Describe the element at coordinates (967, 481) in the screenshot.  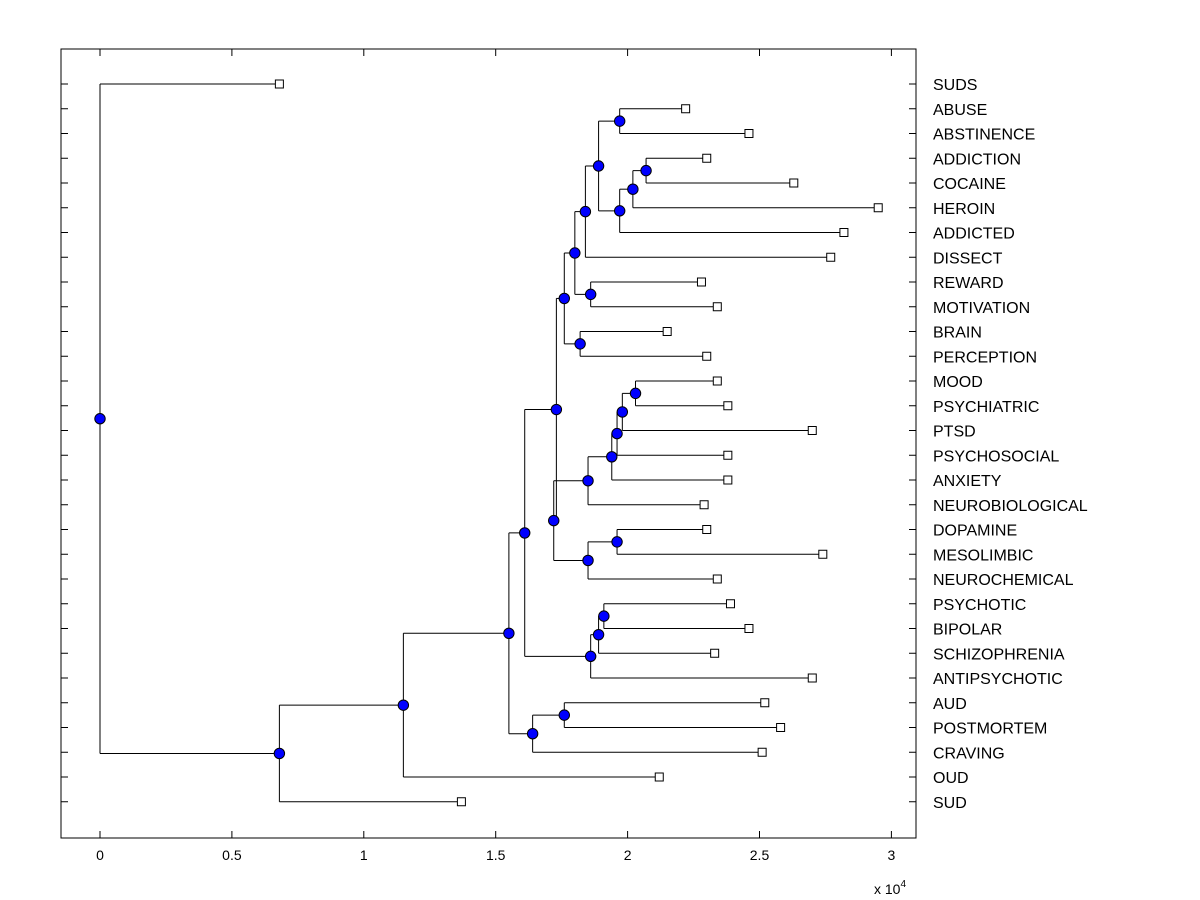
I see `leaf-label-anxiety: ANXIETY` at that location.